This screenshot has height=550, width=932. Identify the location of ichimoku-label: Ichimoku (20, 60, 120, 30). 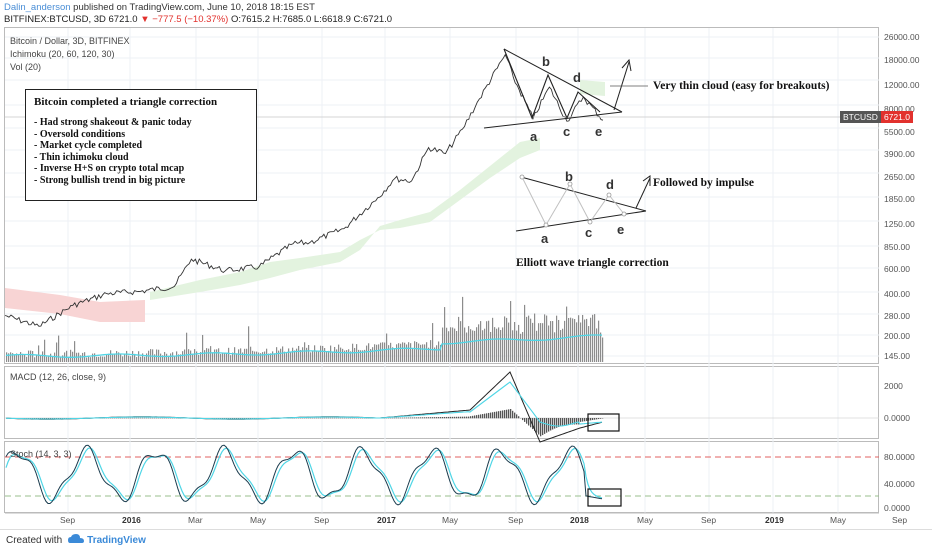
(62, 54).